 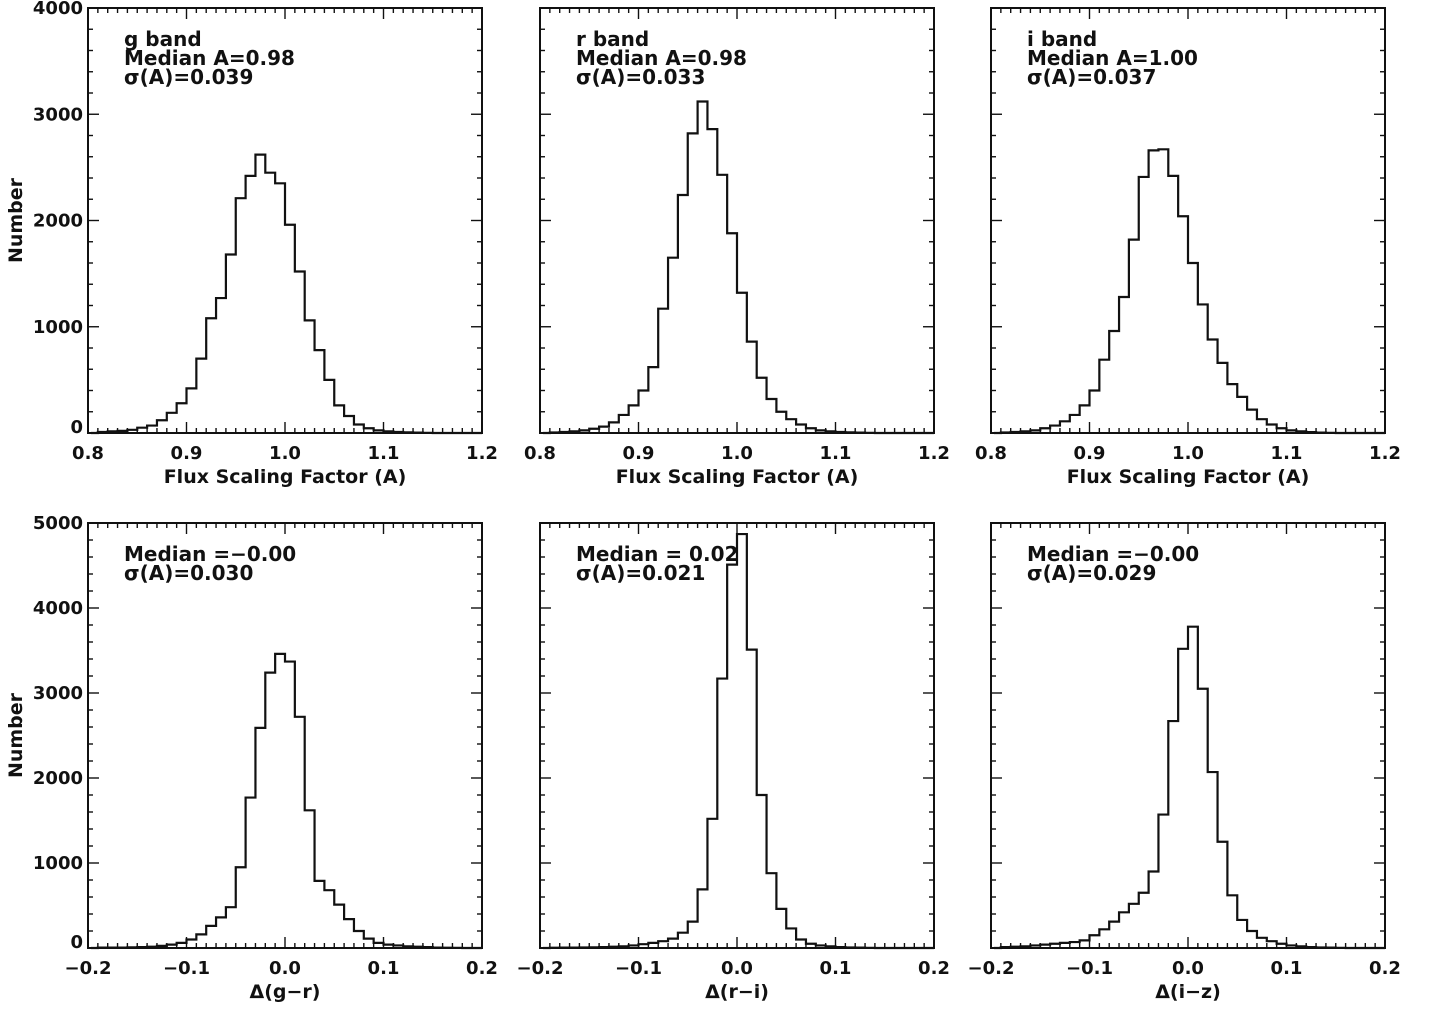 I want to click on annotation-line: σ(A)=0.037, so click(x=1091, y=77).